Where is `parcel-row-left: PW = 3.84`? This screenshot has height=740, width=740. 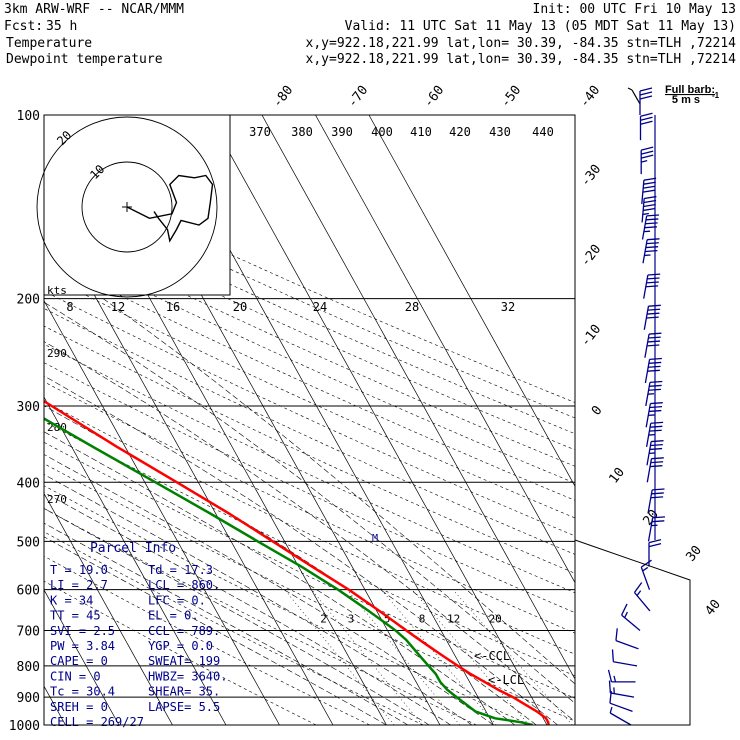 parcel-row-left: PW = 3.84 is located at coordinates (82, 646).